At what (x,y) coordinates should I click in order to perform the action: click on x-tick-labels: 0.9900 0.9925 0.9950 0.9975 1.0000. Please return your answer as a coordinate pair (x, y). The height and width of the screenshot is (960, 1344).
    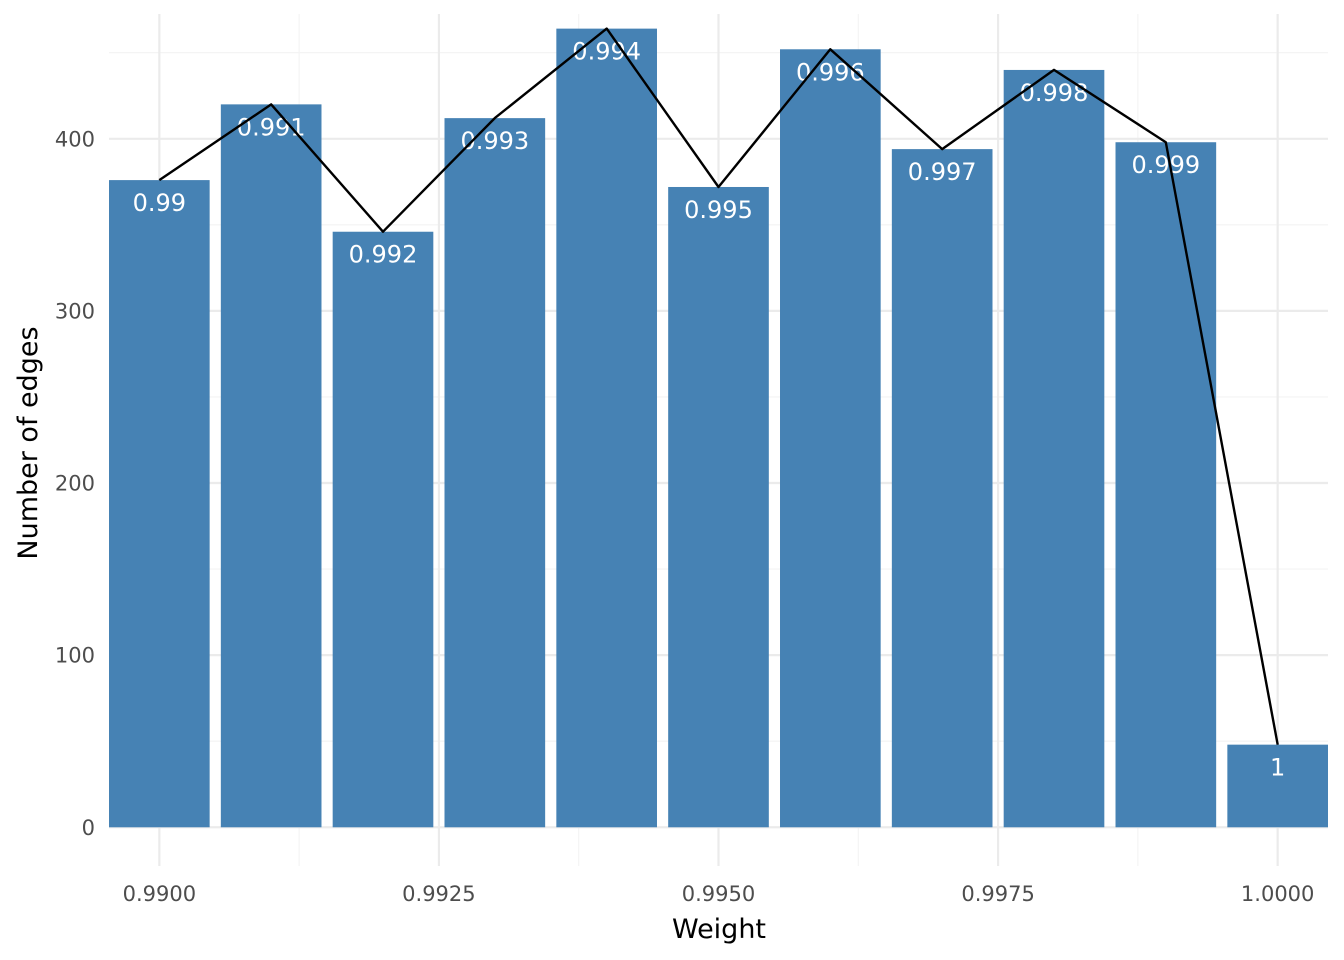
    Looking at the image, I should click on (719, 894).